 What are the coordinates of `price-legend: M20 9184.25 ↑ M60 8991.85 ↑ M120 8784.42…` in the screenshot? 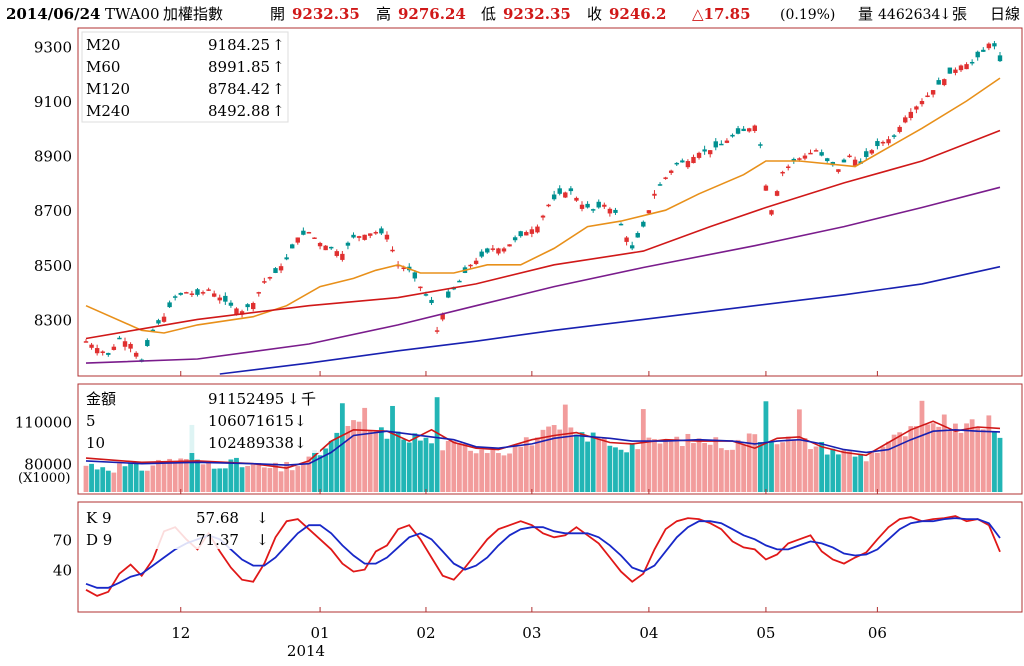 It's located at (185, 77).